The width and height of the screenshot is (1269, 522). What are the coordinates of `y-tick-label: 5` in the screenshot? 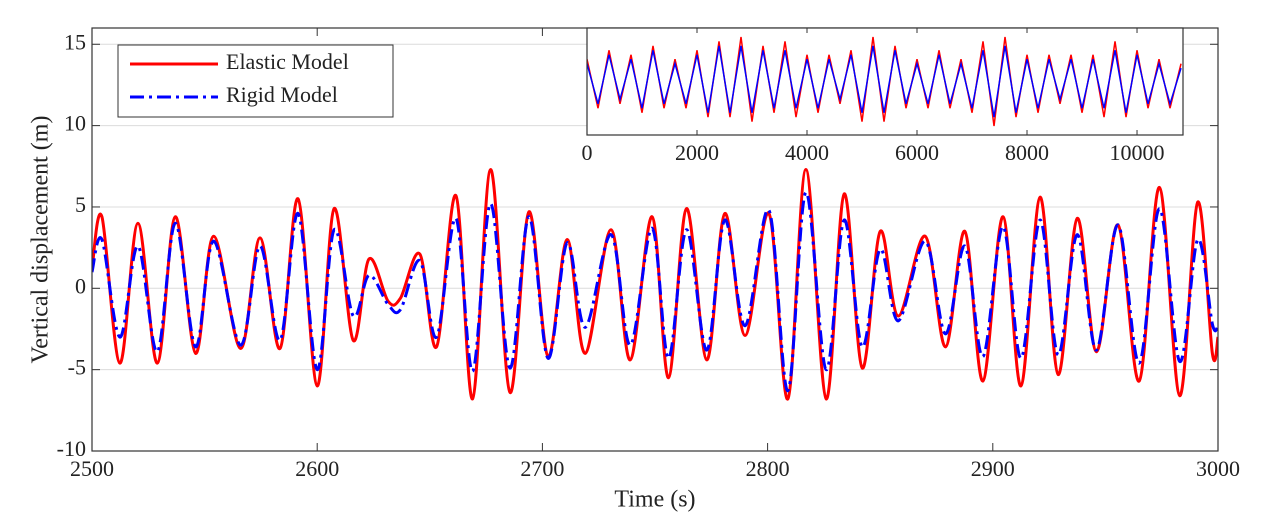 It's located at (80, 204).